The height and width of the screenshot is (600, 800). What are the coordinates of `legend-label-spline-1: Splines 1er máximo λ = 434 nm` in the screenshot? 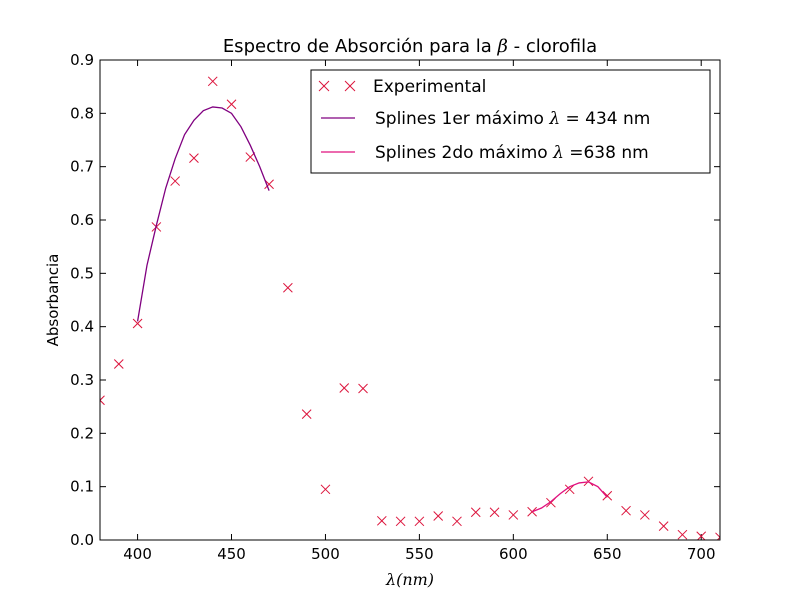 It's located at (512, 119).